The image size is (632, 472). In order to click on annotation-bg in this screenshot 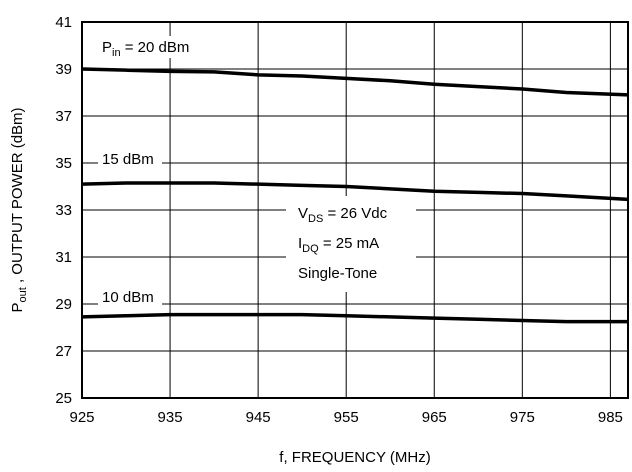, I will do `click(351, 244)`.